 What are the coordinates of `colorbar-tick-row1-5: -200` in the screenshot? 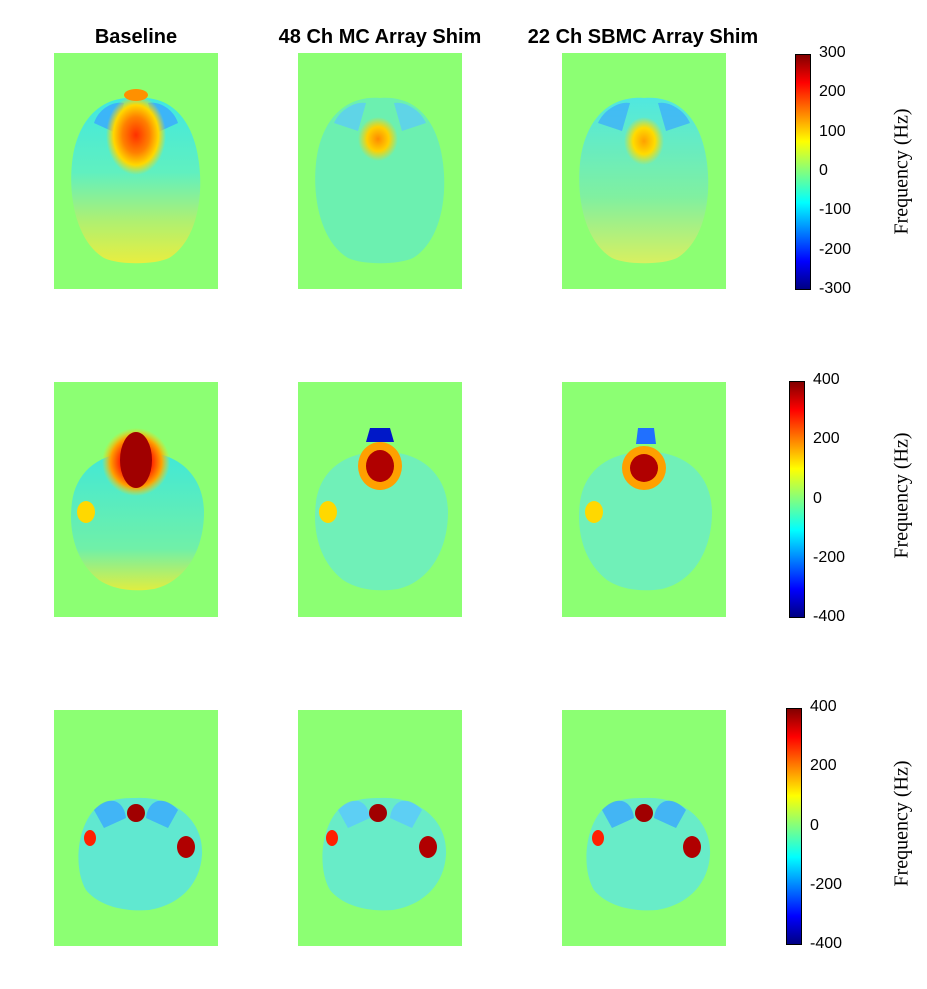 It's located at (835, 249).